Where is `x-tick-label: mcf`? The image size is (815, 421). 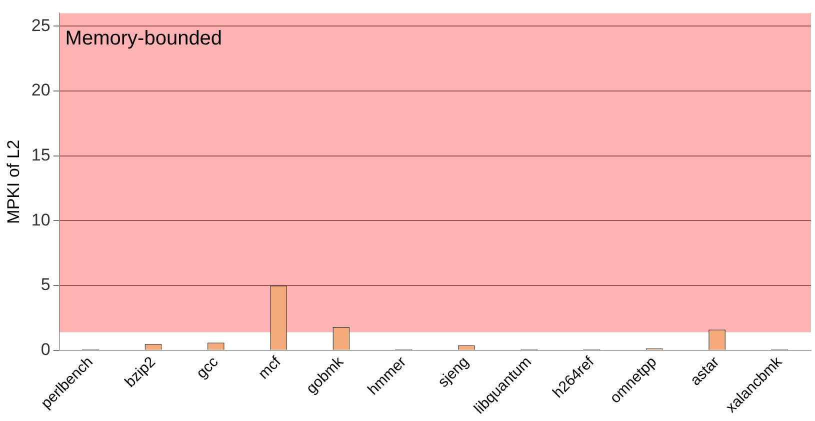
x-tick-label: mcf is located at coordinates (270, 367).